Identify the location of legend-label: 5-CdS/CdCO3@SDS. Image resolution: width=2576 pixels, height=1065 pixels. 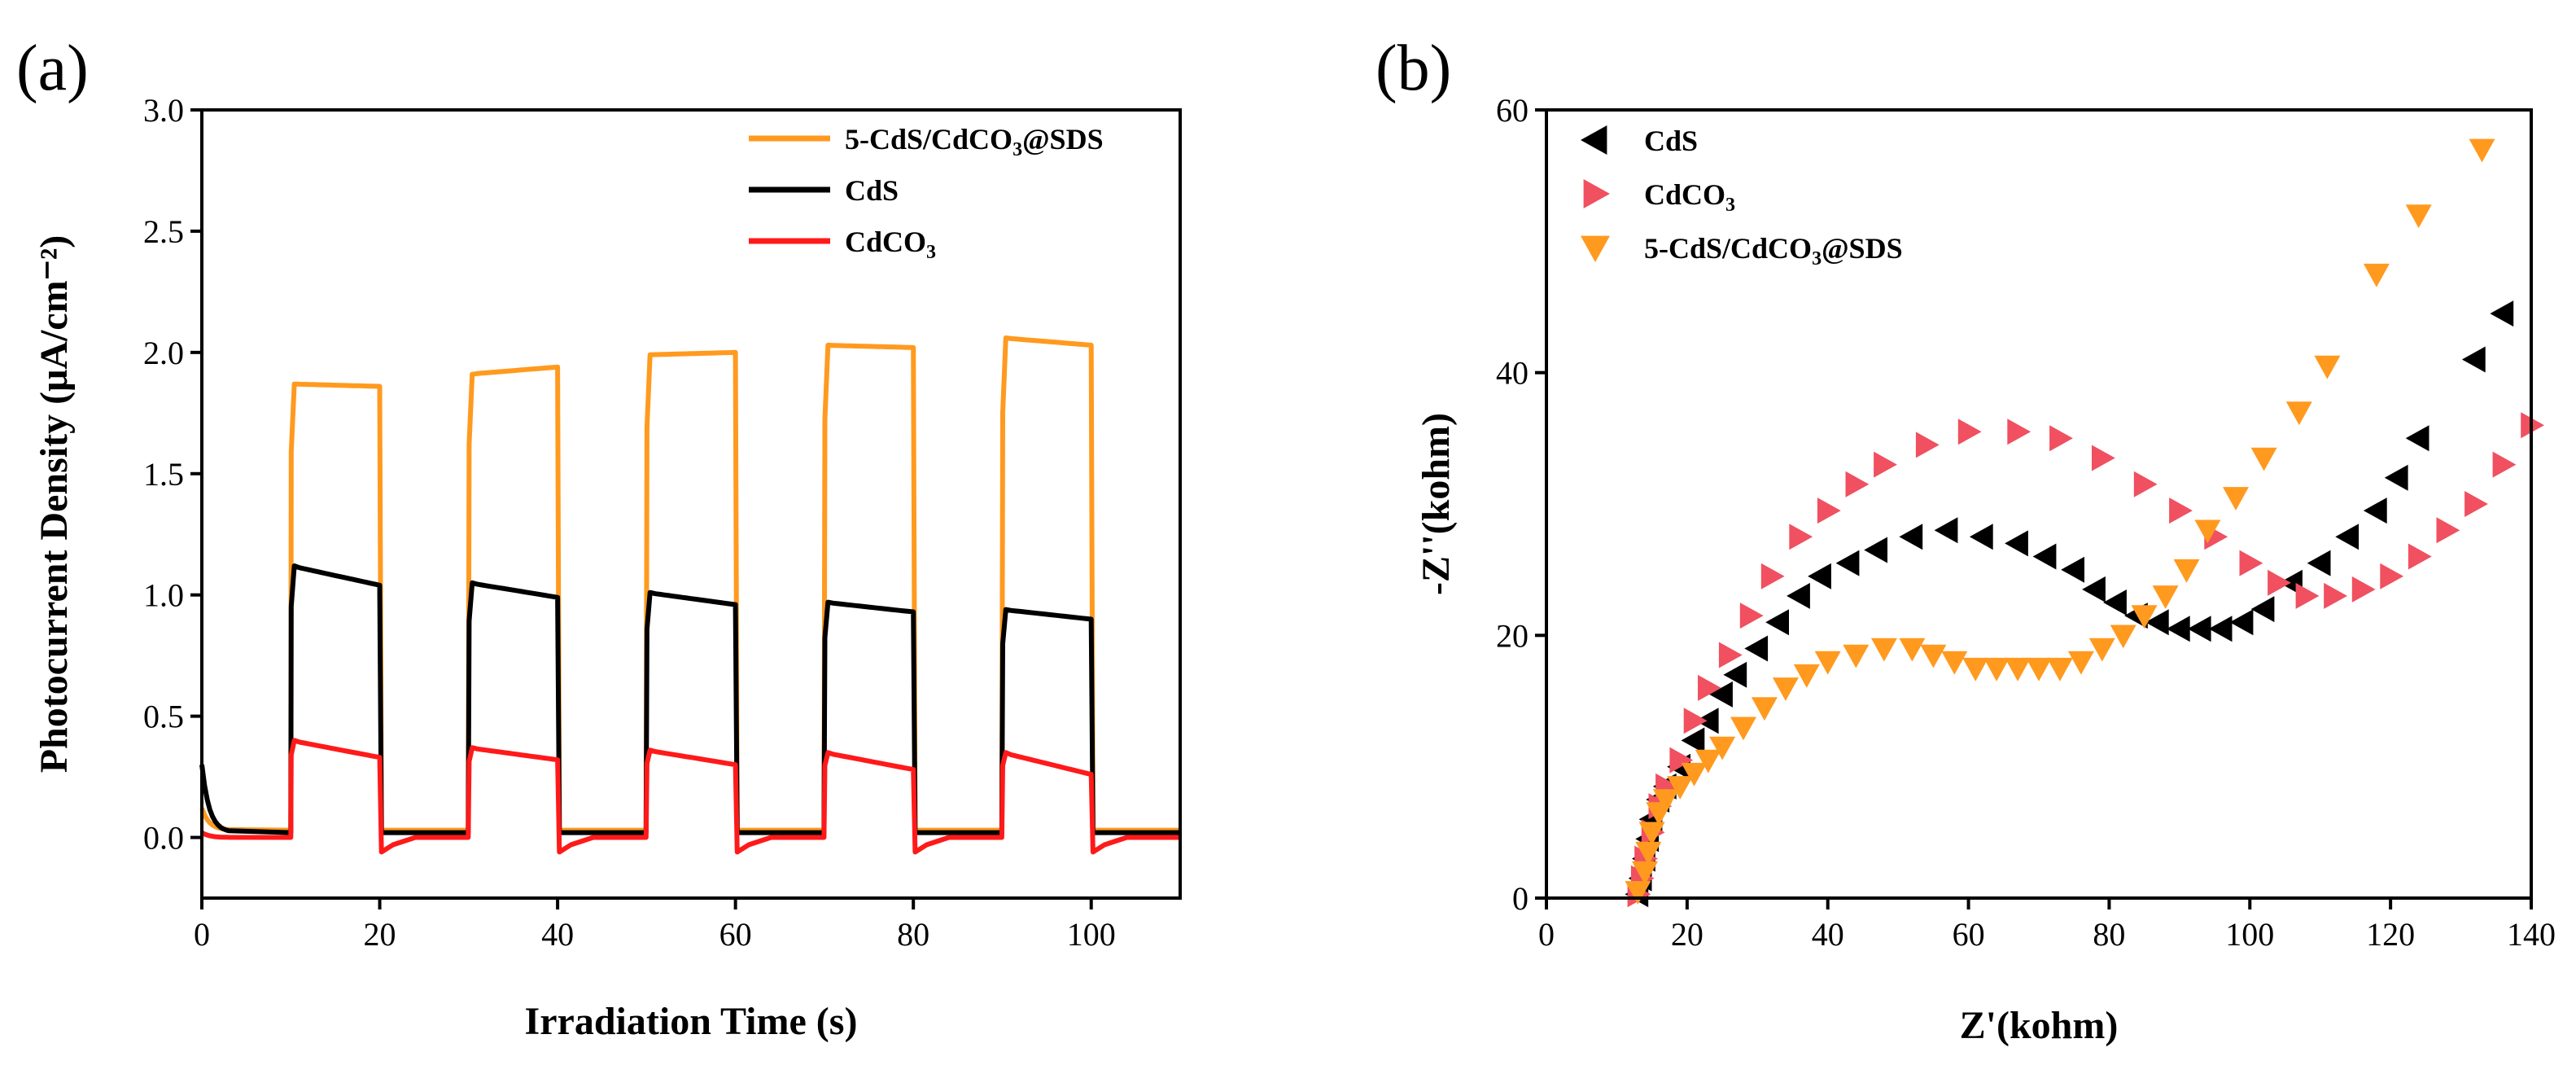
(974, 141).